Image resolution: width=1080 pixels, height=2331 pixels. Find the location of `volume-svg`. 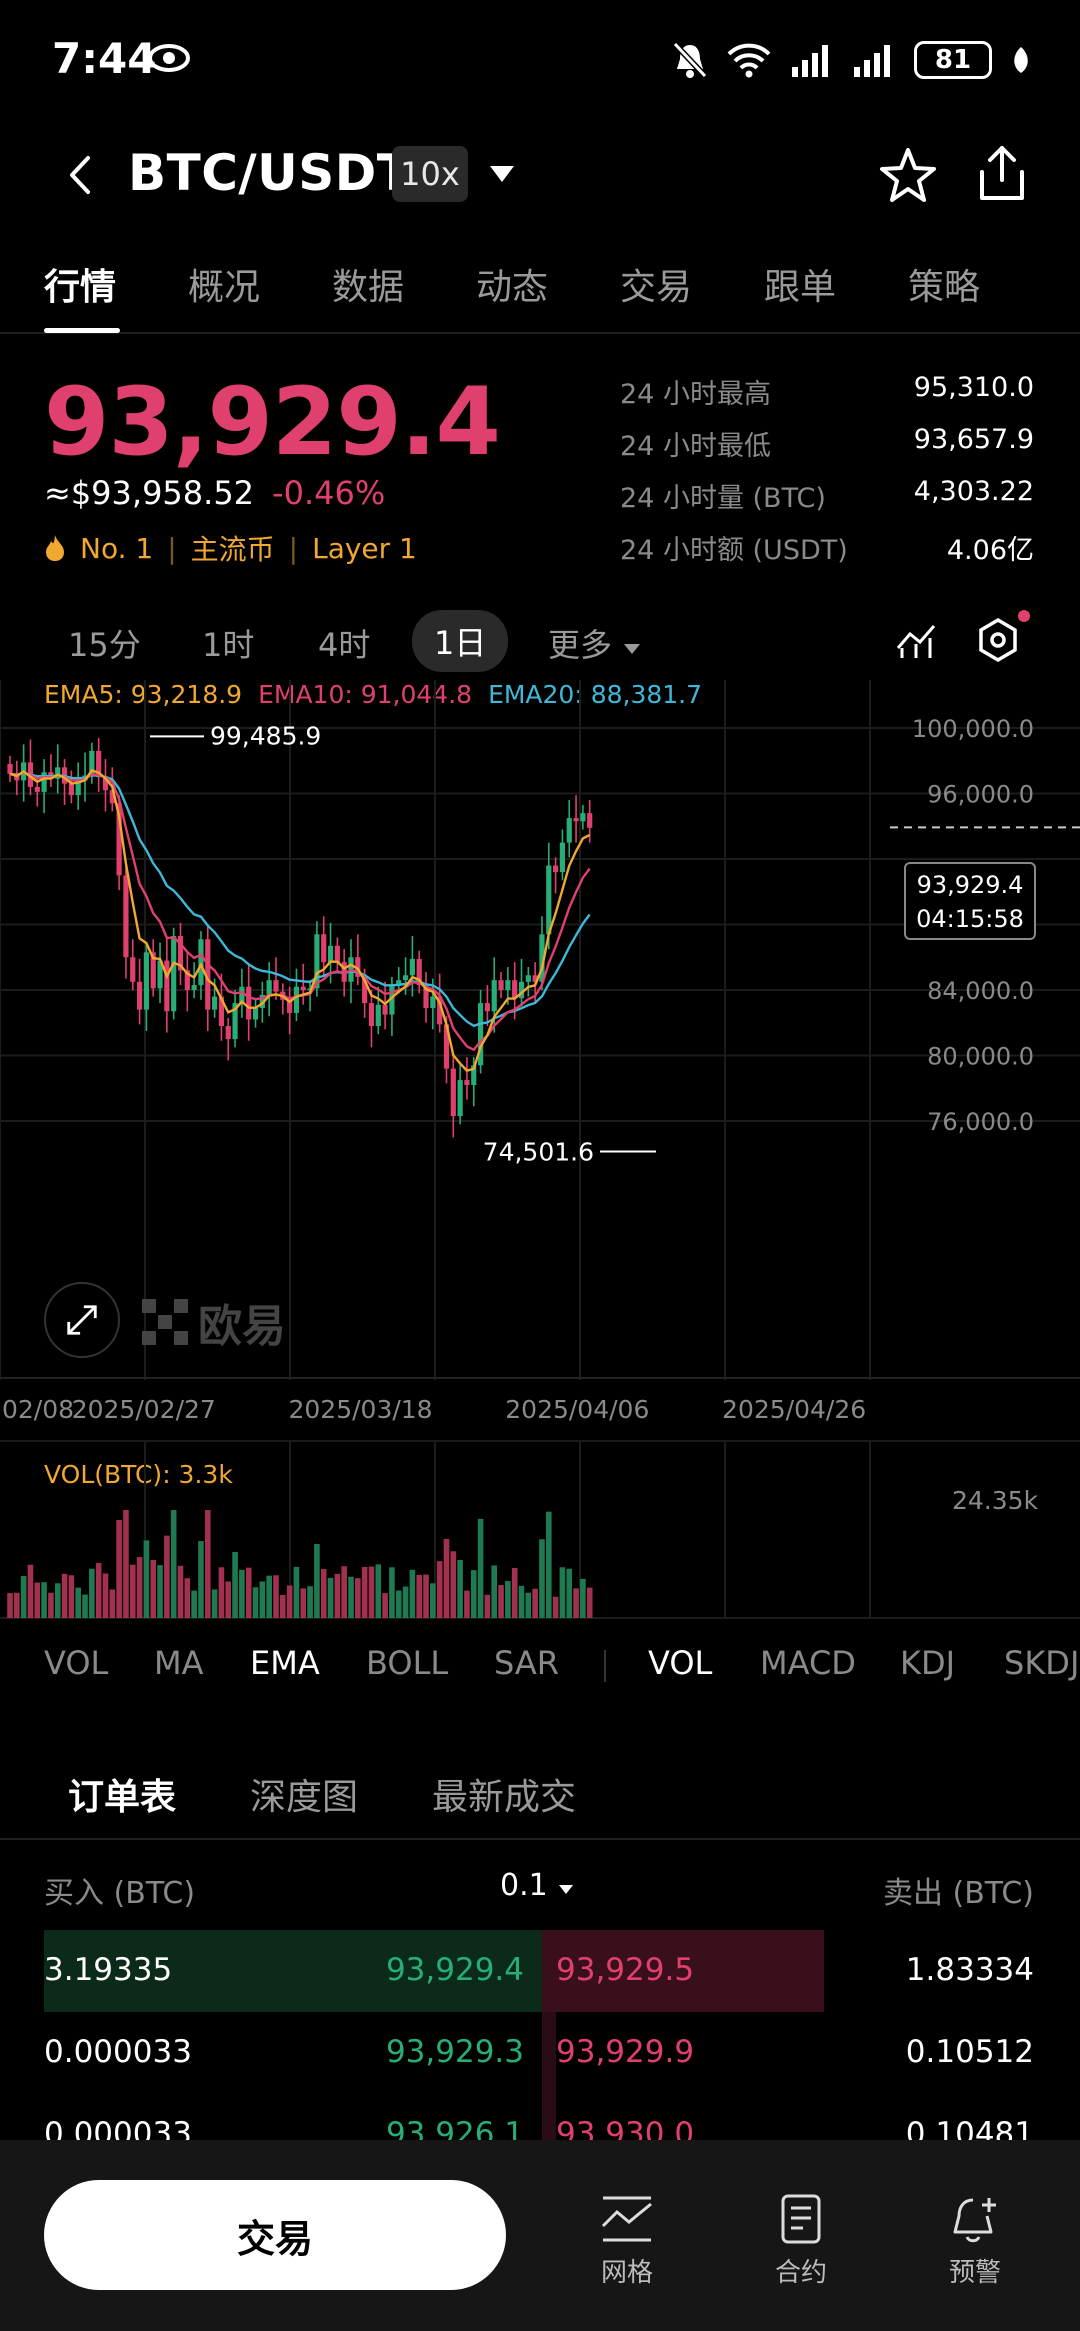

volume-svg is located at coordinates (540, 1530).